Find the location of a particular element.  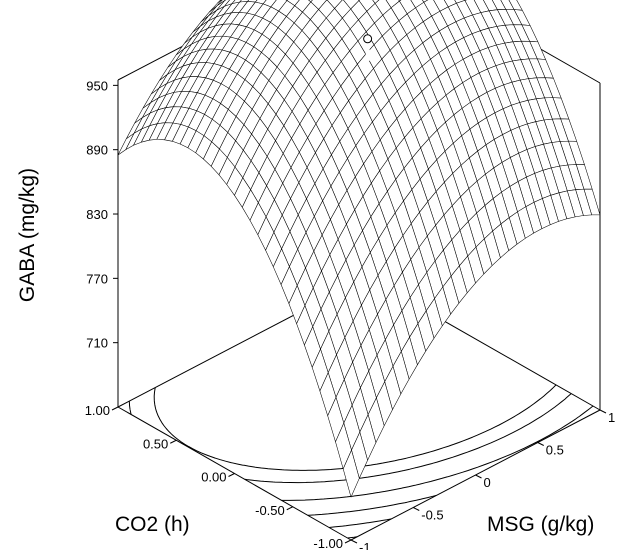

z-tick-label: 950 is located at coordinates (97, 85).